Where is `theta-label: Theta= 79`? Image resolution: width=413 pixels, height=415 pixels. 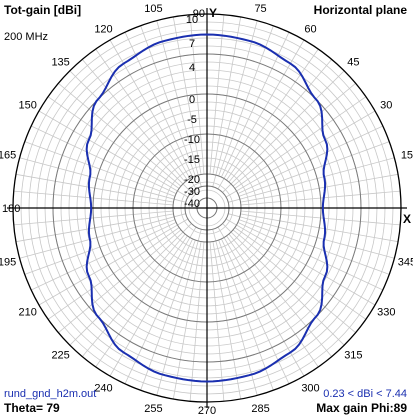
theta-label: Theta= 79 is located at coordinates (32, 408).